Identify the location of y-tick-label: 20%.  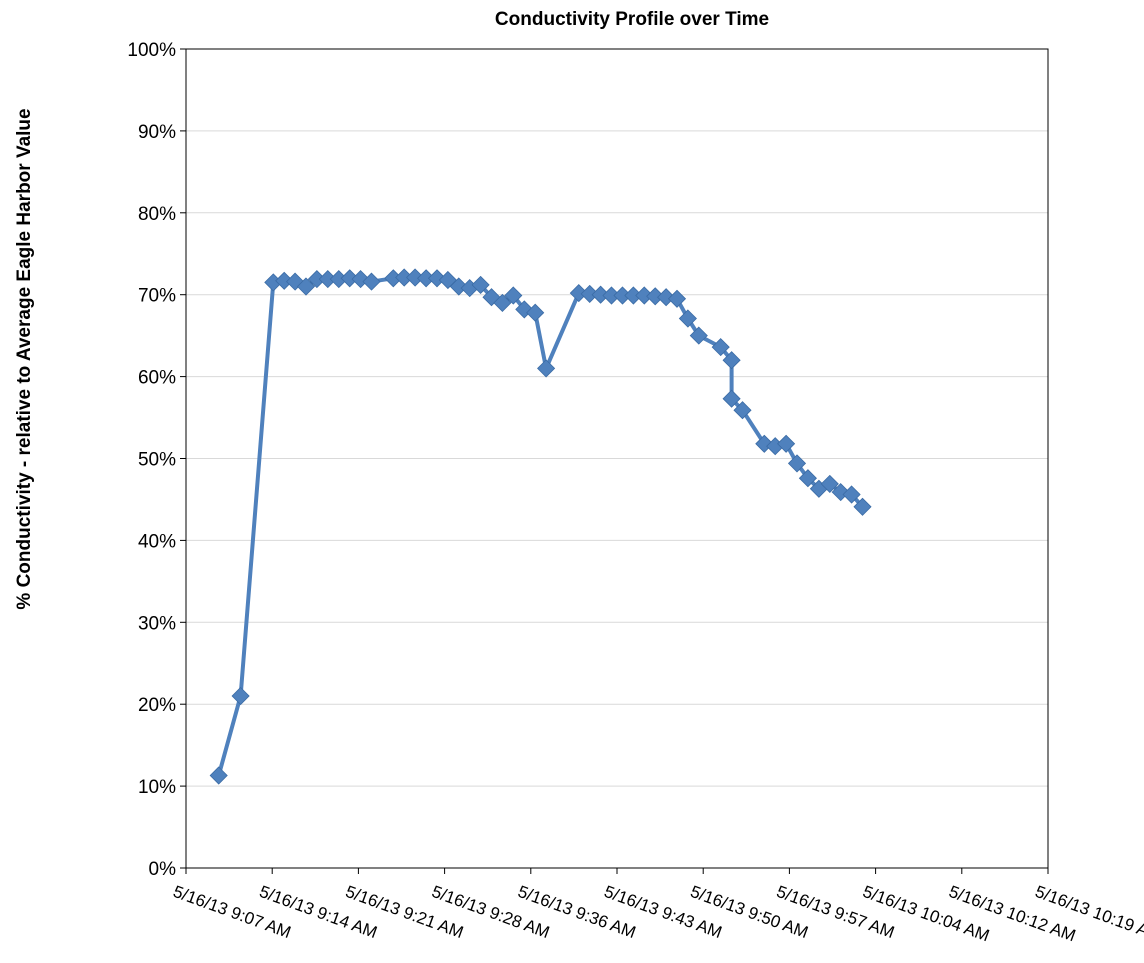
(157, 705).